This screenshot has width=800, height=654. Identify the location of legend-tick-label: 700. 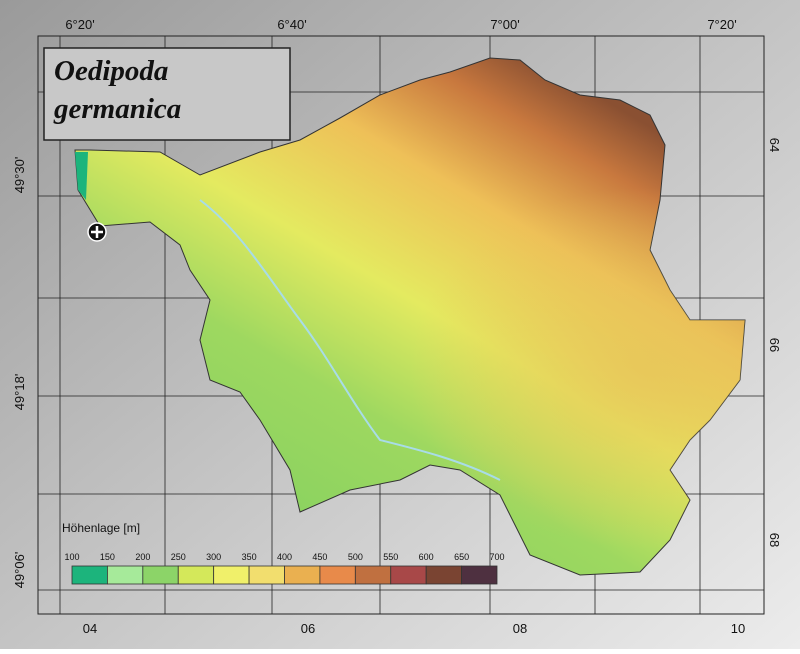
(496, 557).